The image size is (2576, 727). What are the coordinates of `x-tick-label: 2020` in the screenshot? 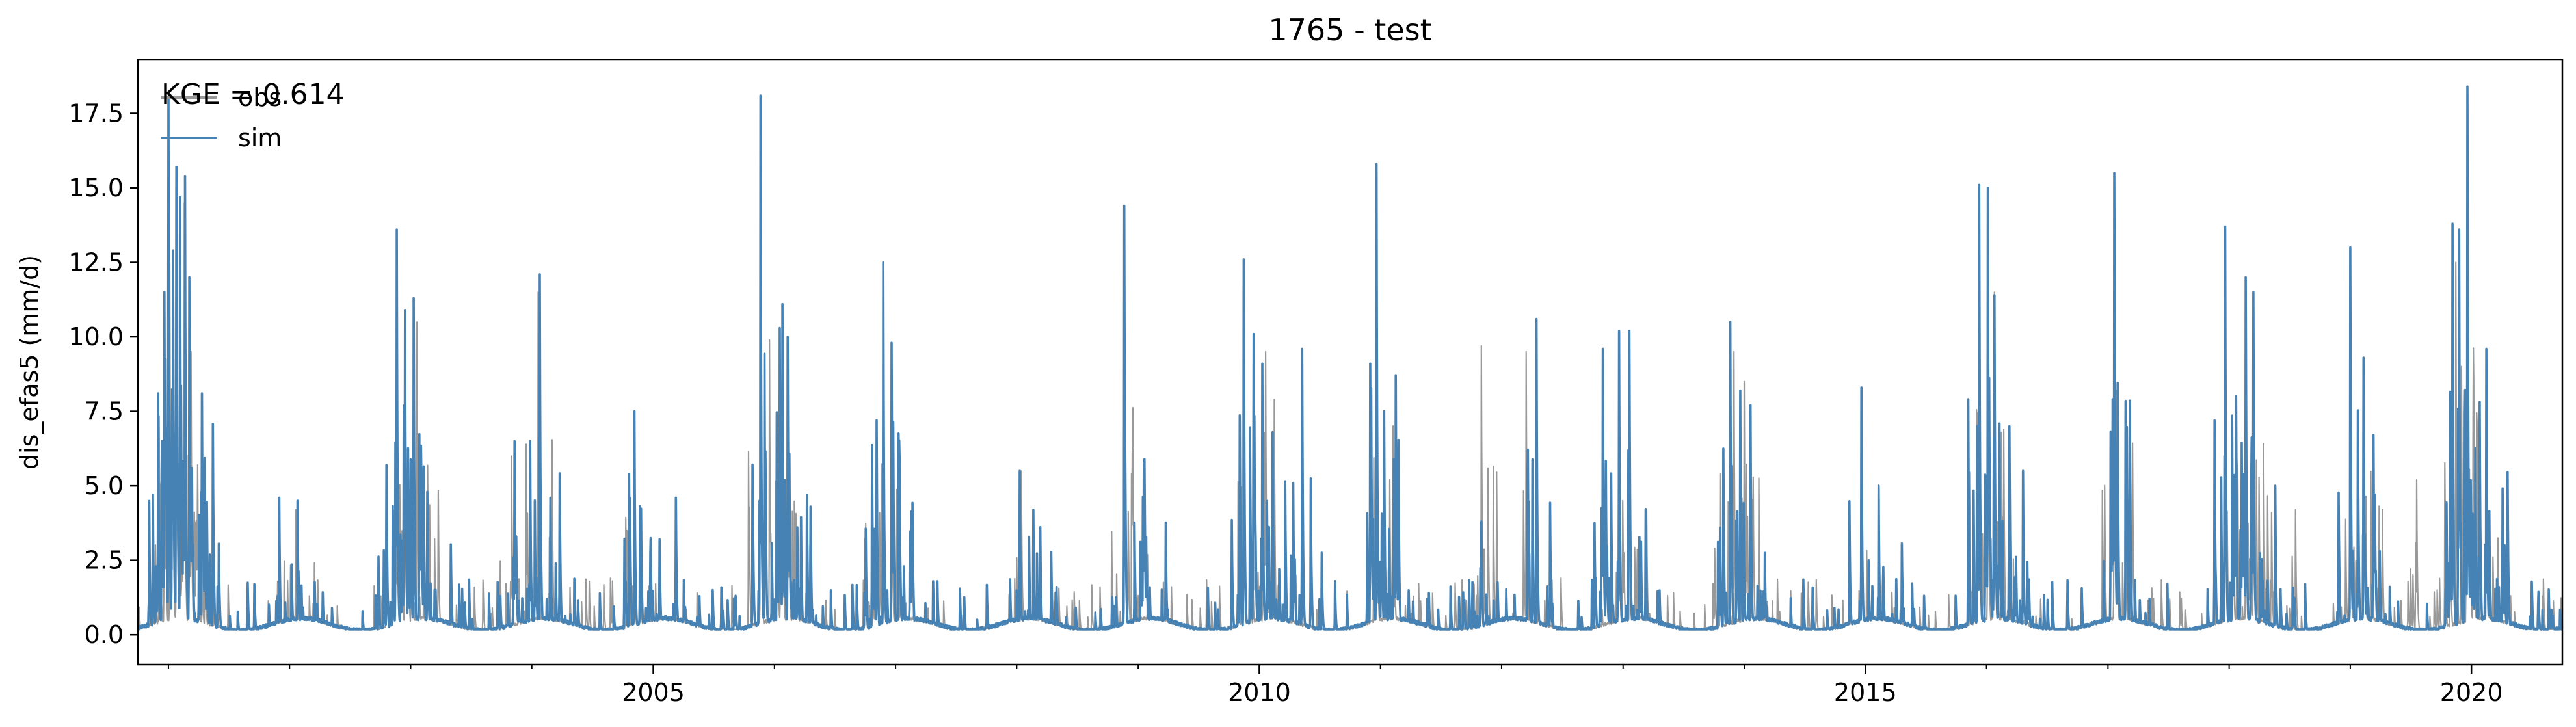 It's located at (2471, 692).